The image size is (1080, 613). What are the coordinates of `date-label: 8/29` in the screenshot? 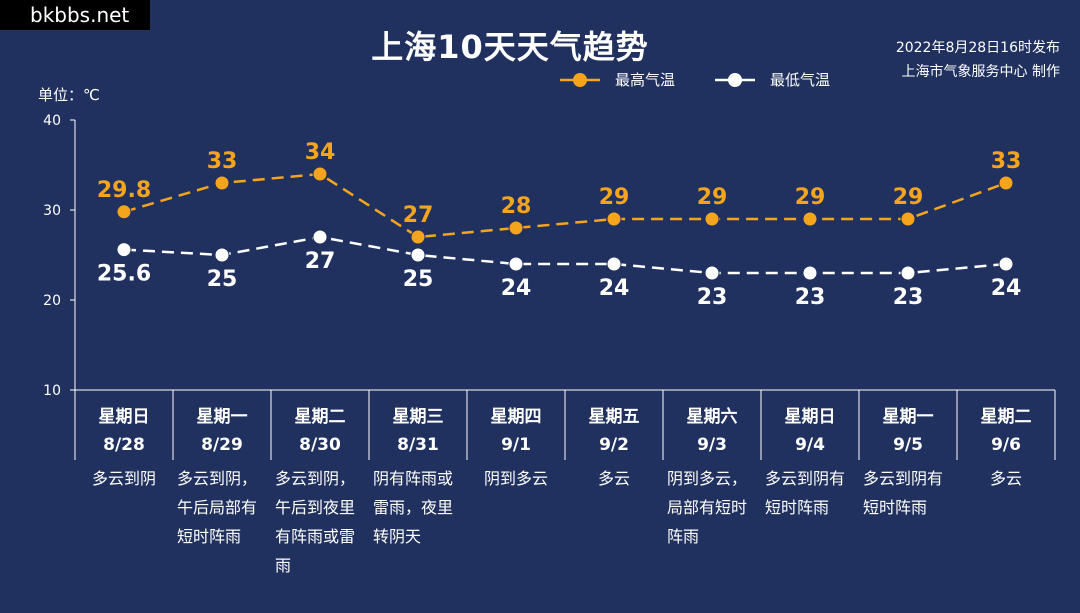 It's located at (222, 445).